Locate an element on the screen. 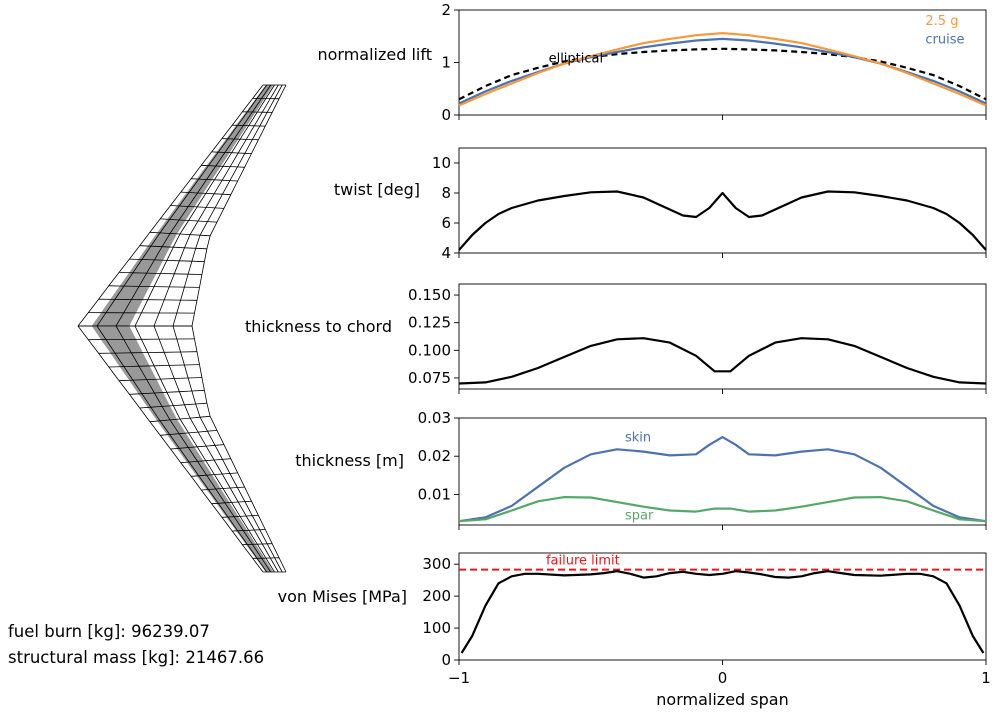 This screenshot has width=995, height=712. y-tick-label: 1 is located at coordinates (446, 63).